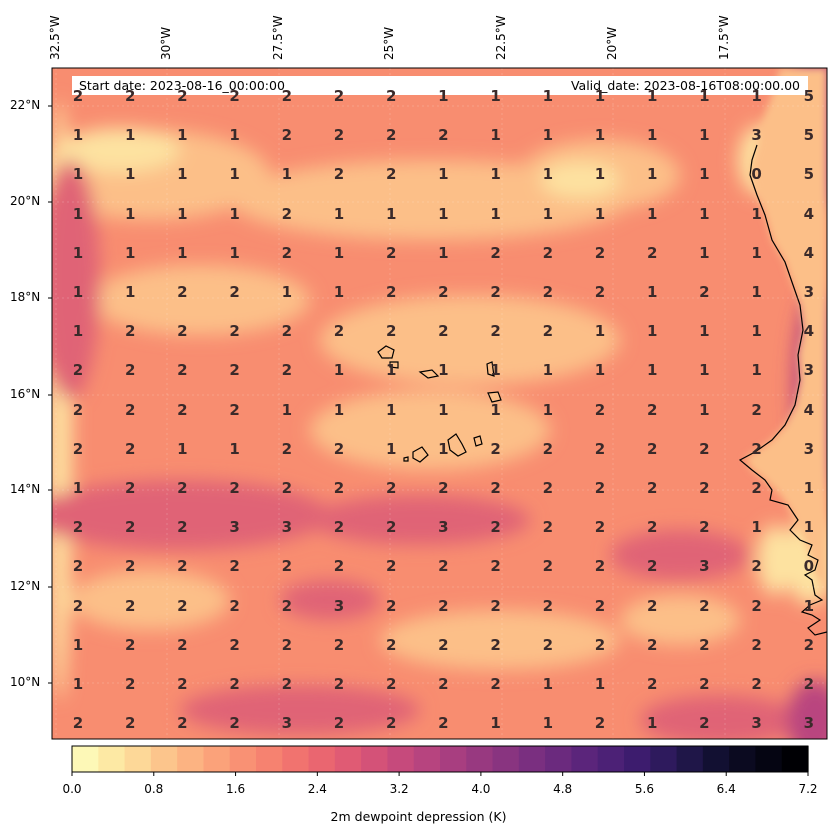 The width and height of the screenshot is (837, 836). I want to click on coastline, so click(782, 390).